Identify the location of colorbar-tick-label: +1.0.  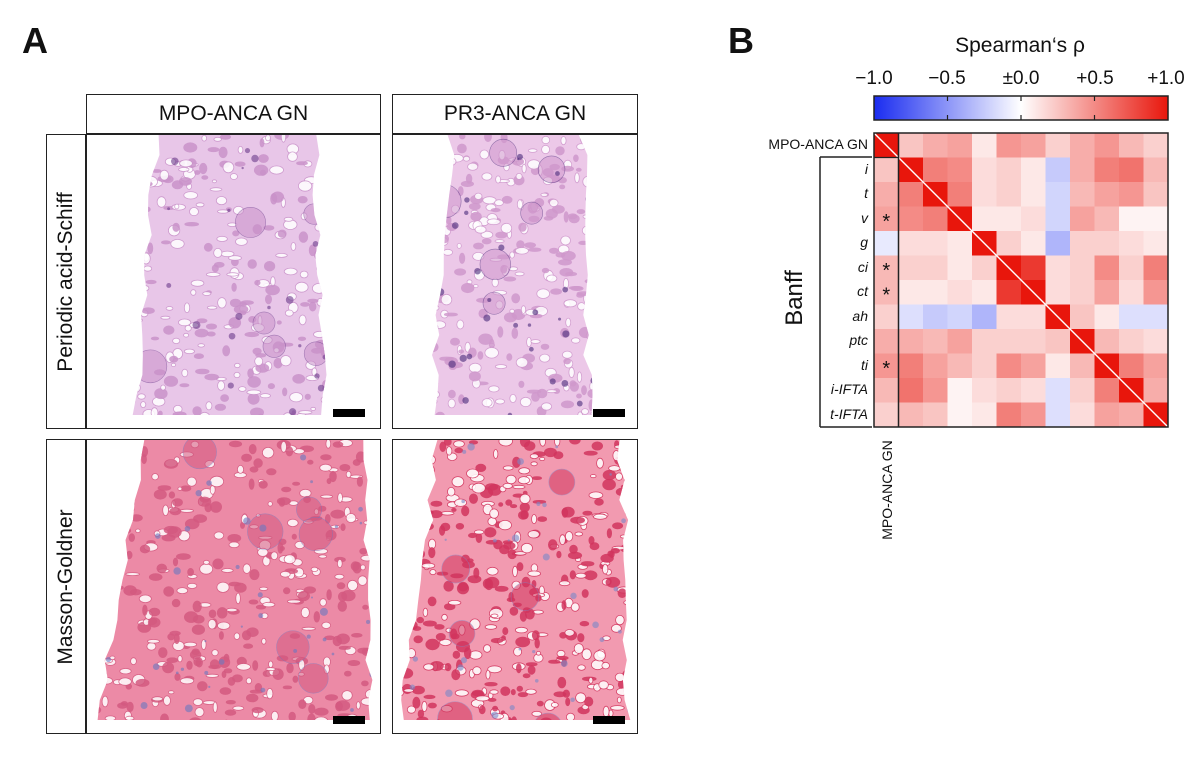
(1166, 78).